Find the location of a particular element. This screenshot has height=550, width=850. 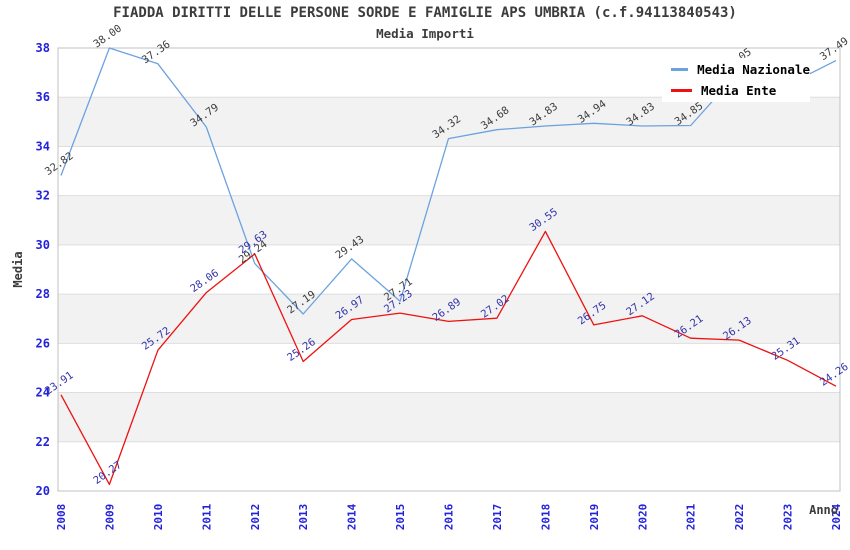

legend-line-swatch-nazionale is located at coordinates (680, 70).